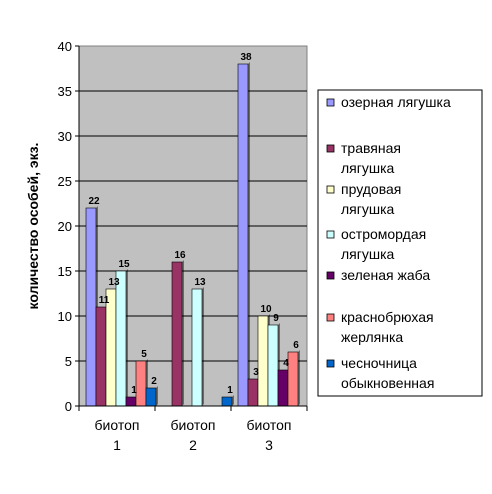 The height and width of the screenshot is (494, 492). I want to click on y-tick-label: 35, so click(65, 91).